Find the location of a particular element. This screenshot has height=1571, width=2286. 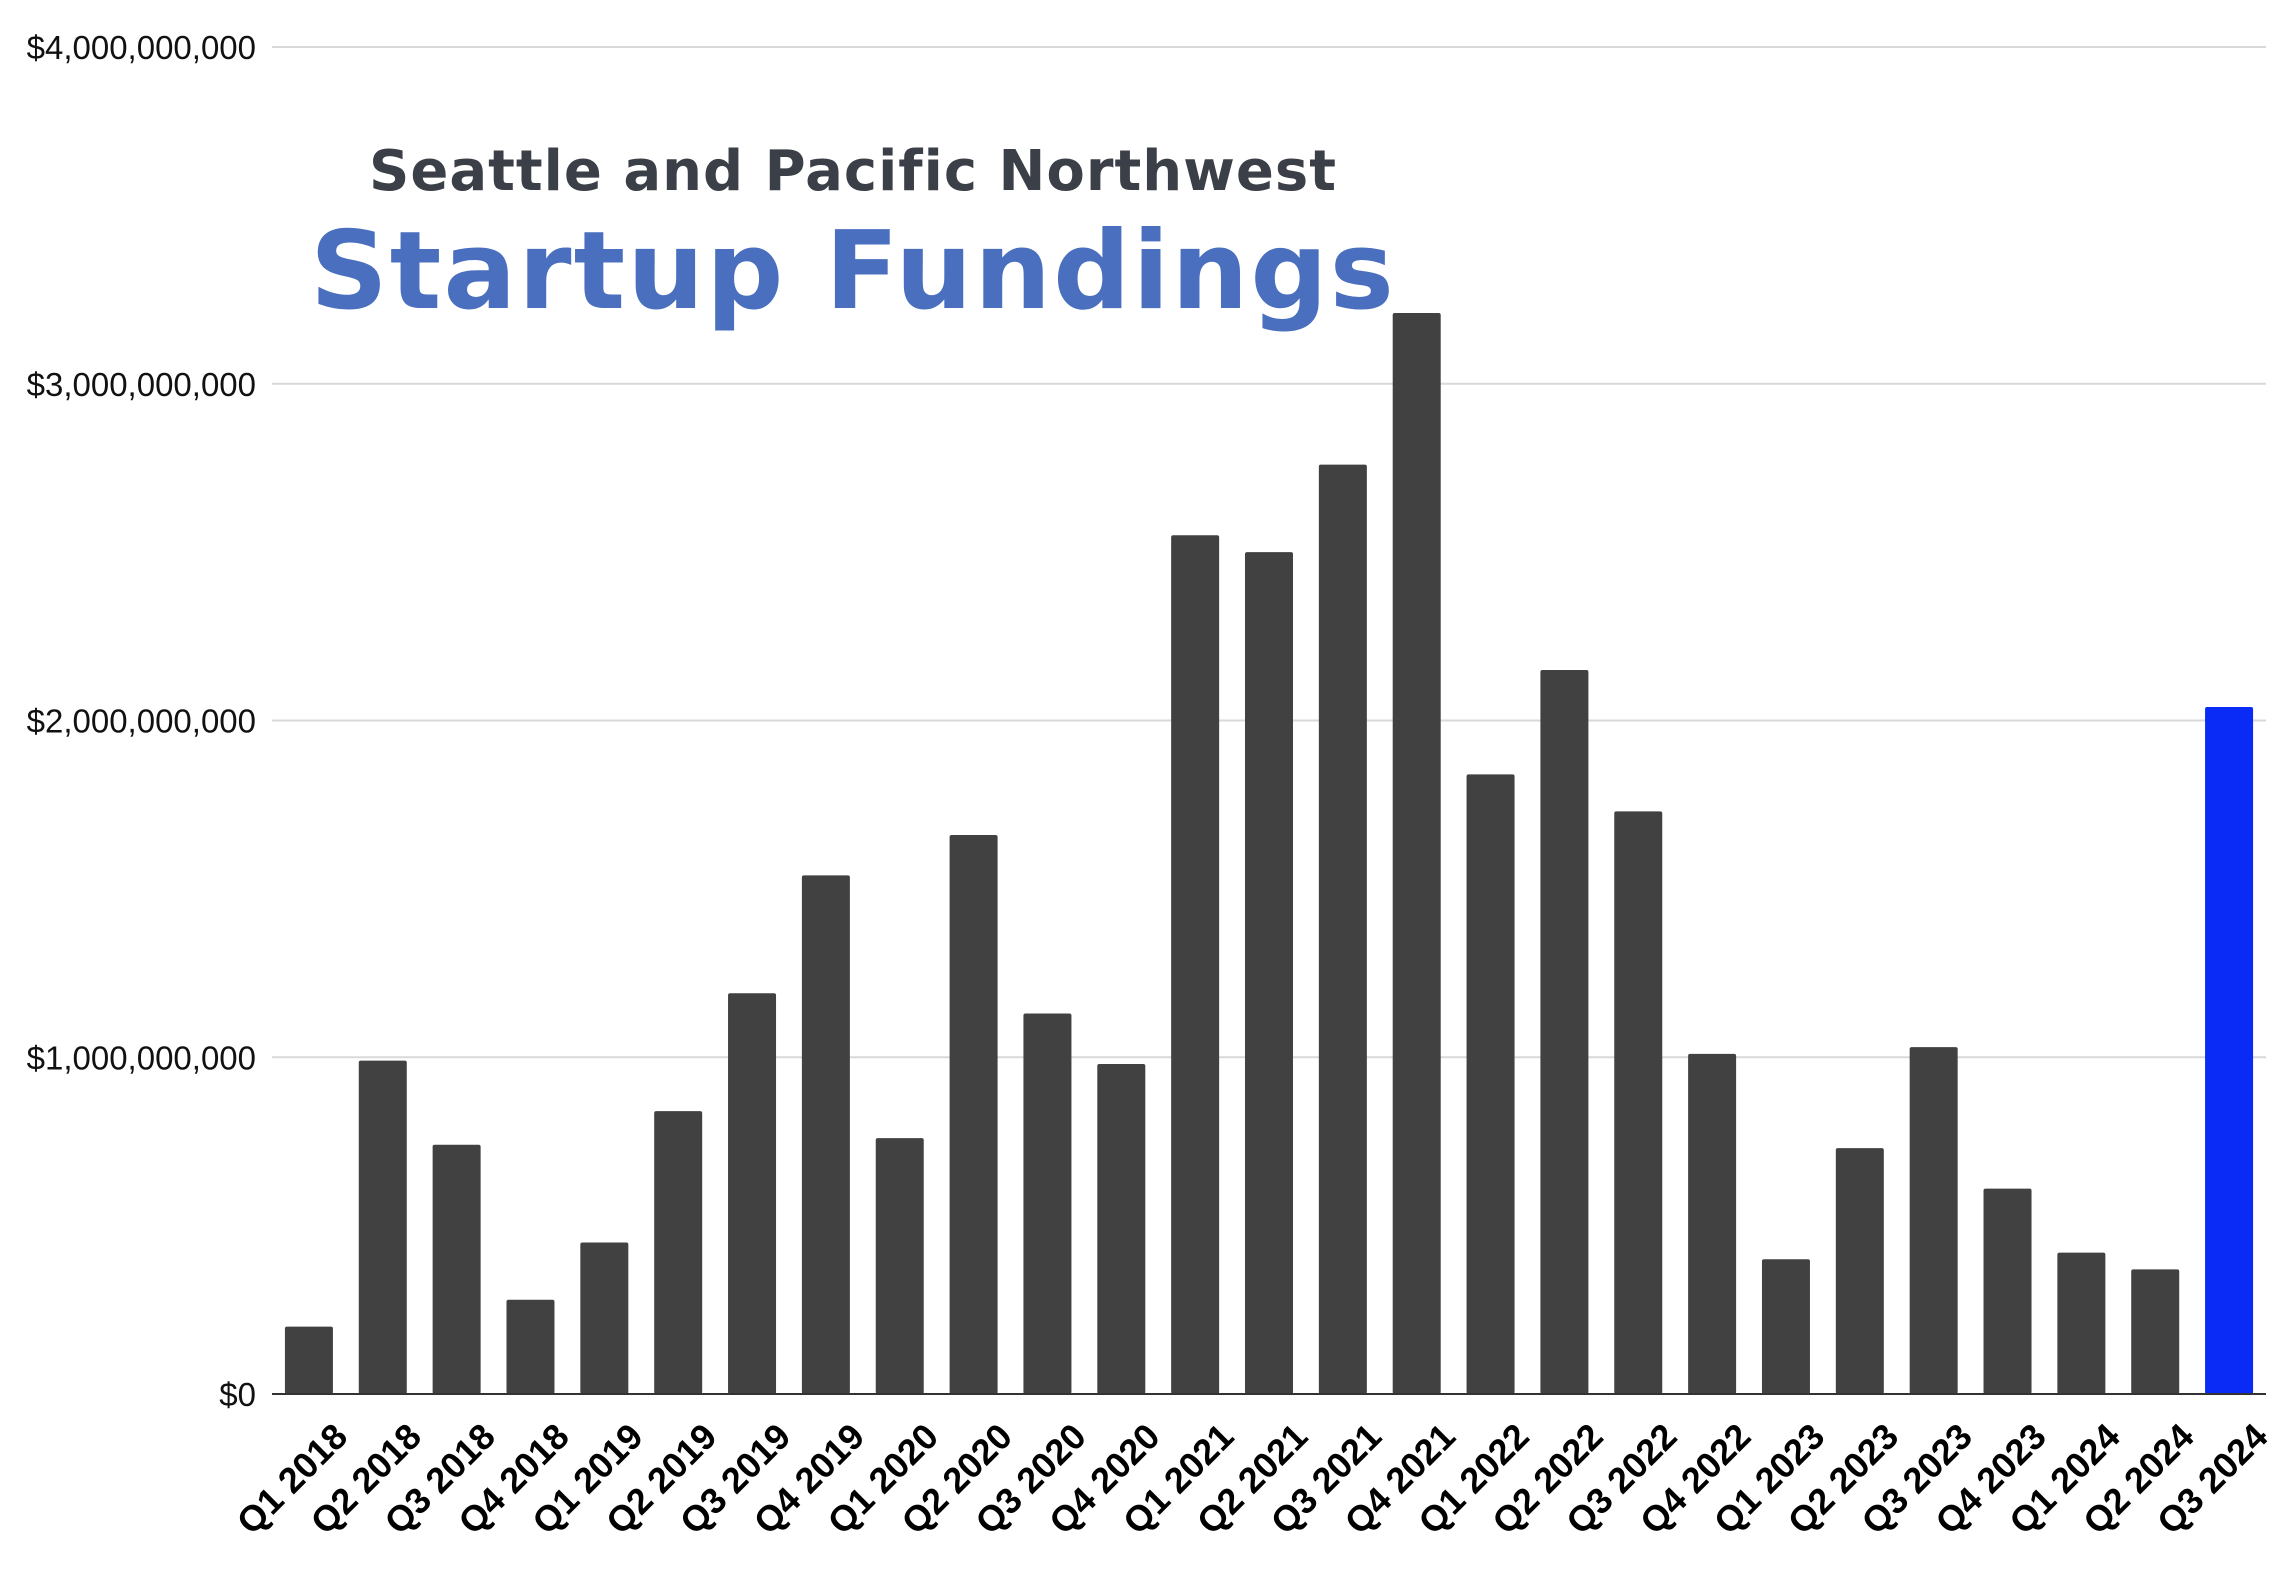

bar-q2-2023 is located at coordinates (1859, 1271).